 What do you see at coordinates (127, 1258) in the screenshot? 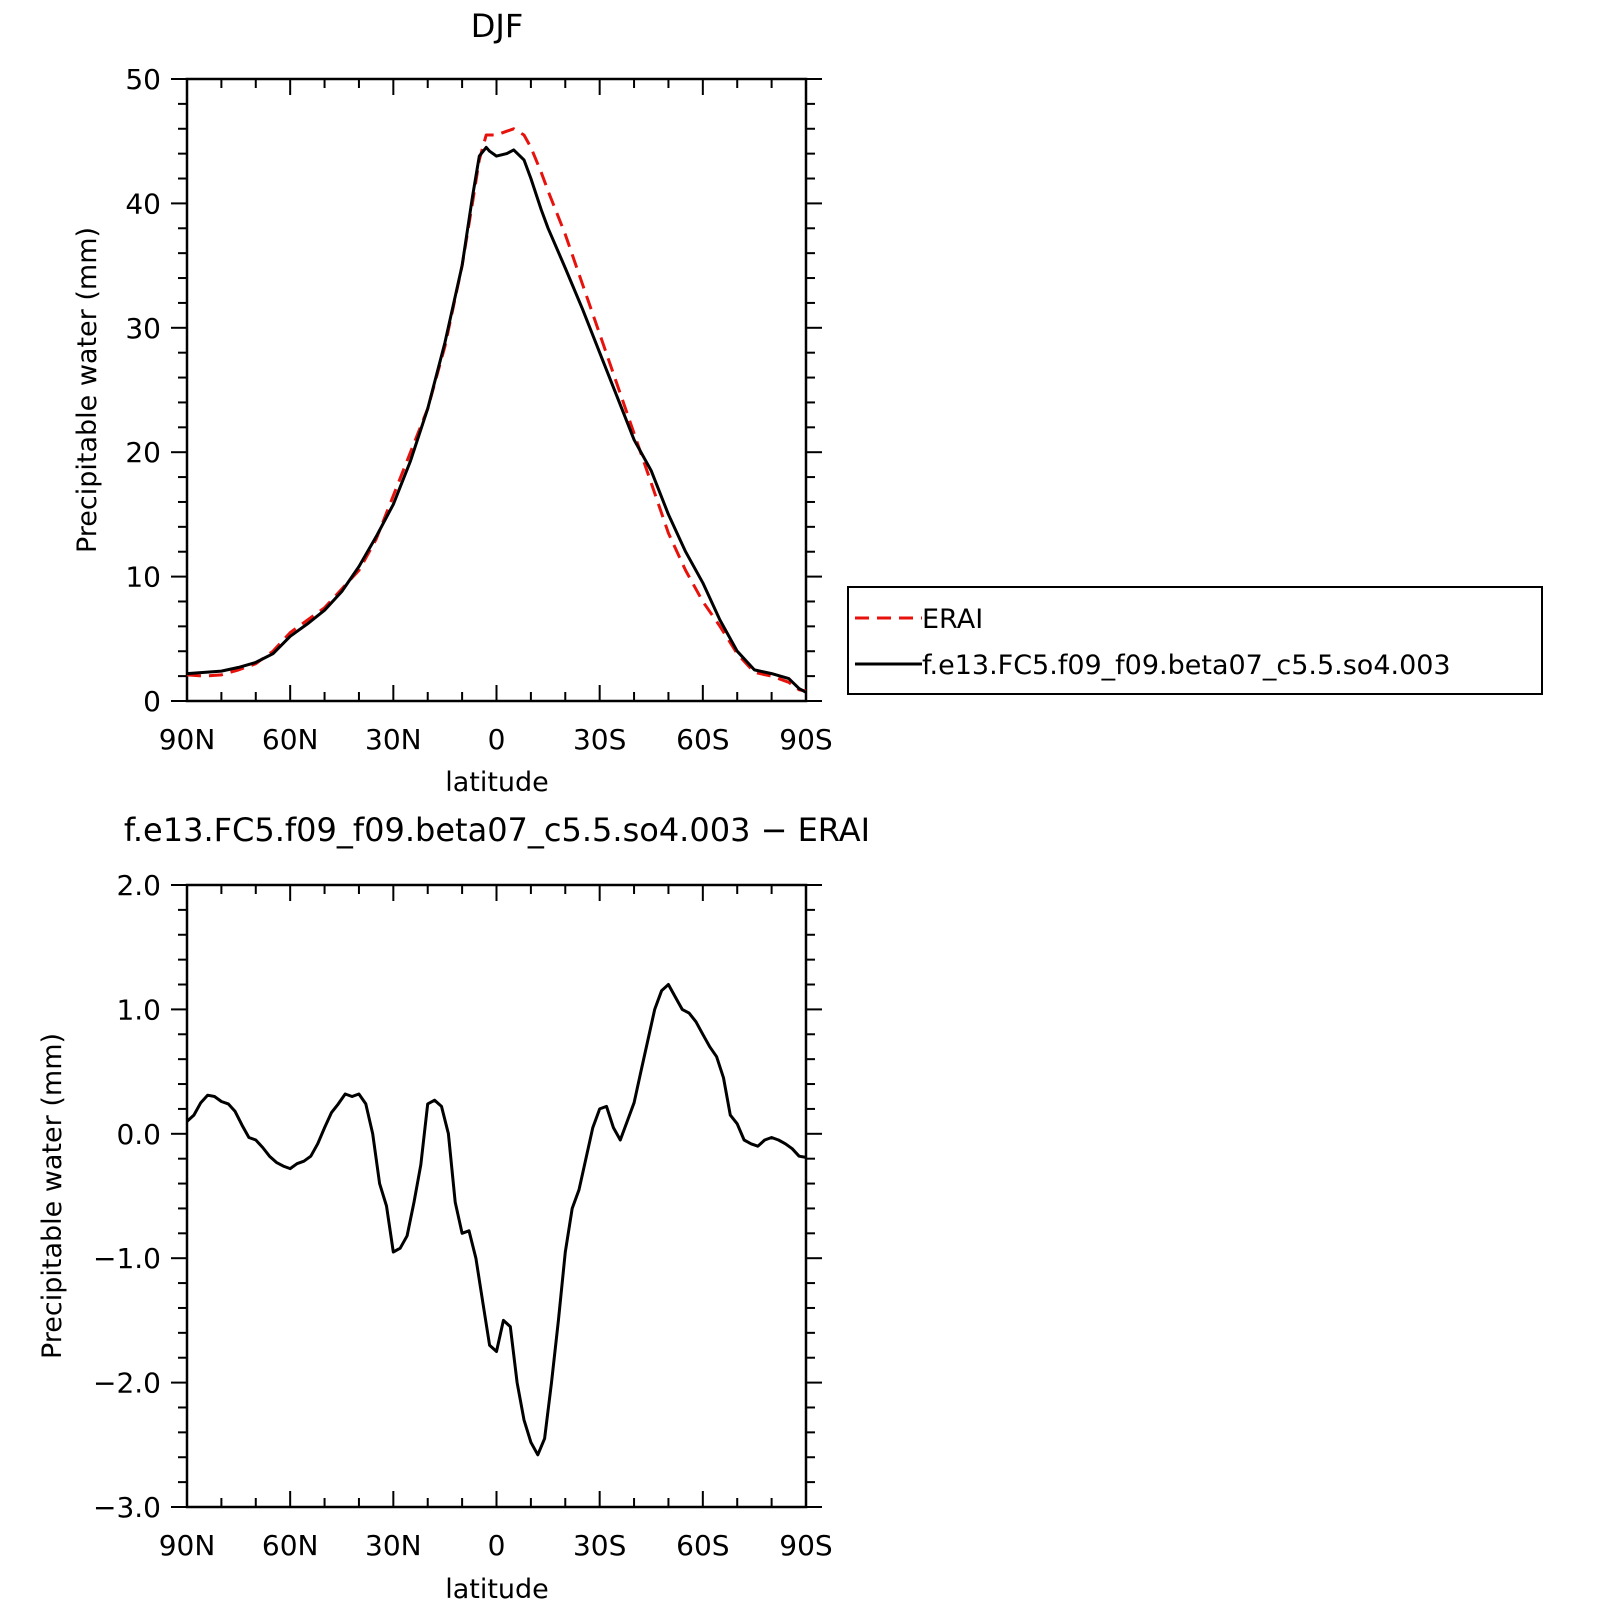
I see `y-tick-label: −1.0` at bounding box center [127, 1258].